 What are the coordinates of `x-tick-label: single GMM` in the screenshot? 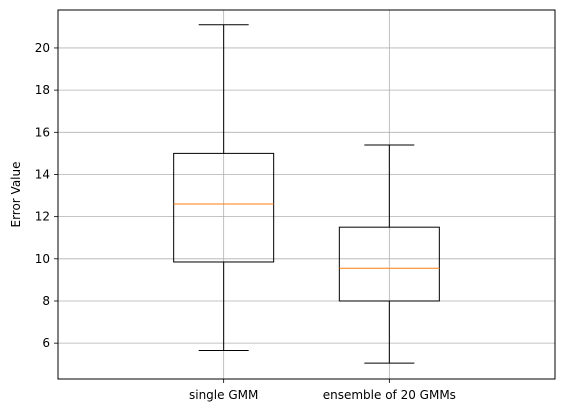 It's located at (223, 395).